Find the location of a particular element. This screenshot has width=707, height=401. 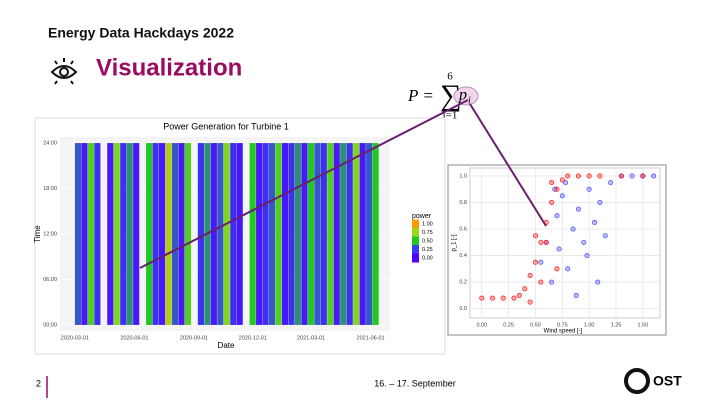

plot-area is located at coordinates (565, 243).